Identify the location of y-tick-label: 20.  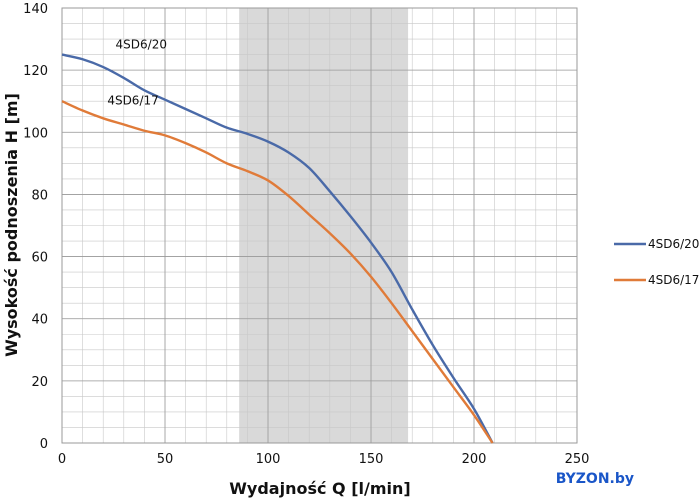
(39, 382).